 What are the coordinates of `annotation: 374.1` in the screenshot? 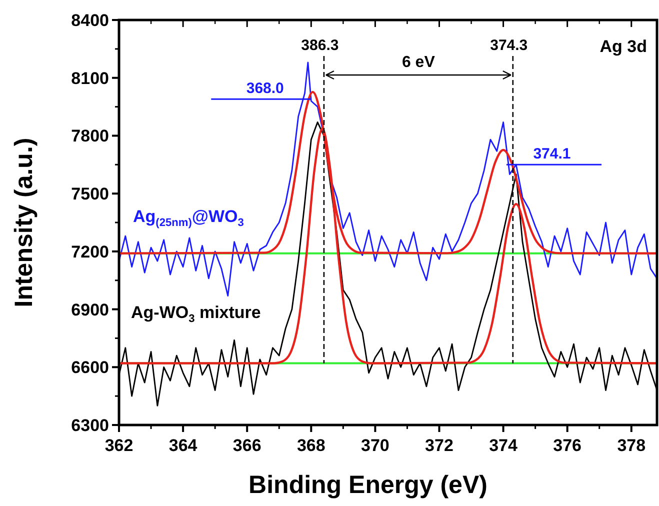 It's located at (552, 154).